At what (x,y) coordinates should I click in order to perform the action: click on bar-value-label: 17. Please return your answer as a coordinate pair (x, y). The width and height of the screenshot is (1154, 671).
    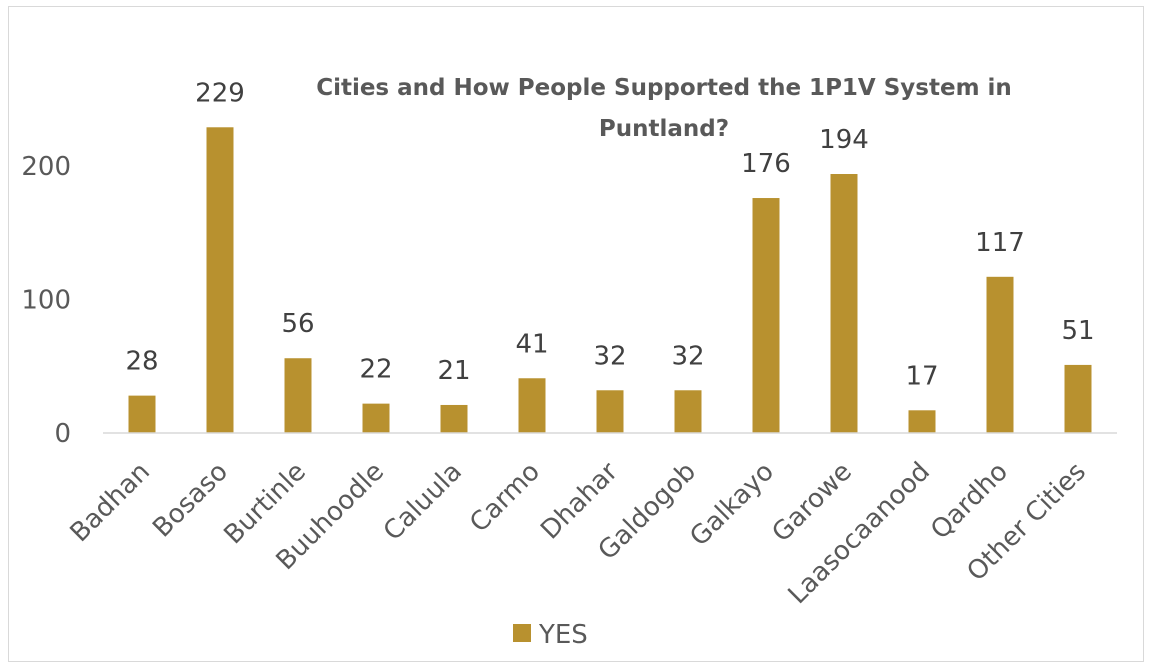
    Looking at the image, I should click on (921, 376).